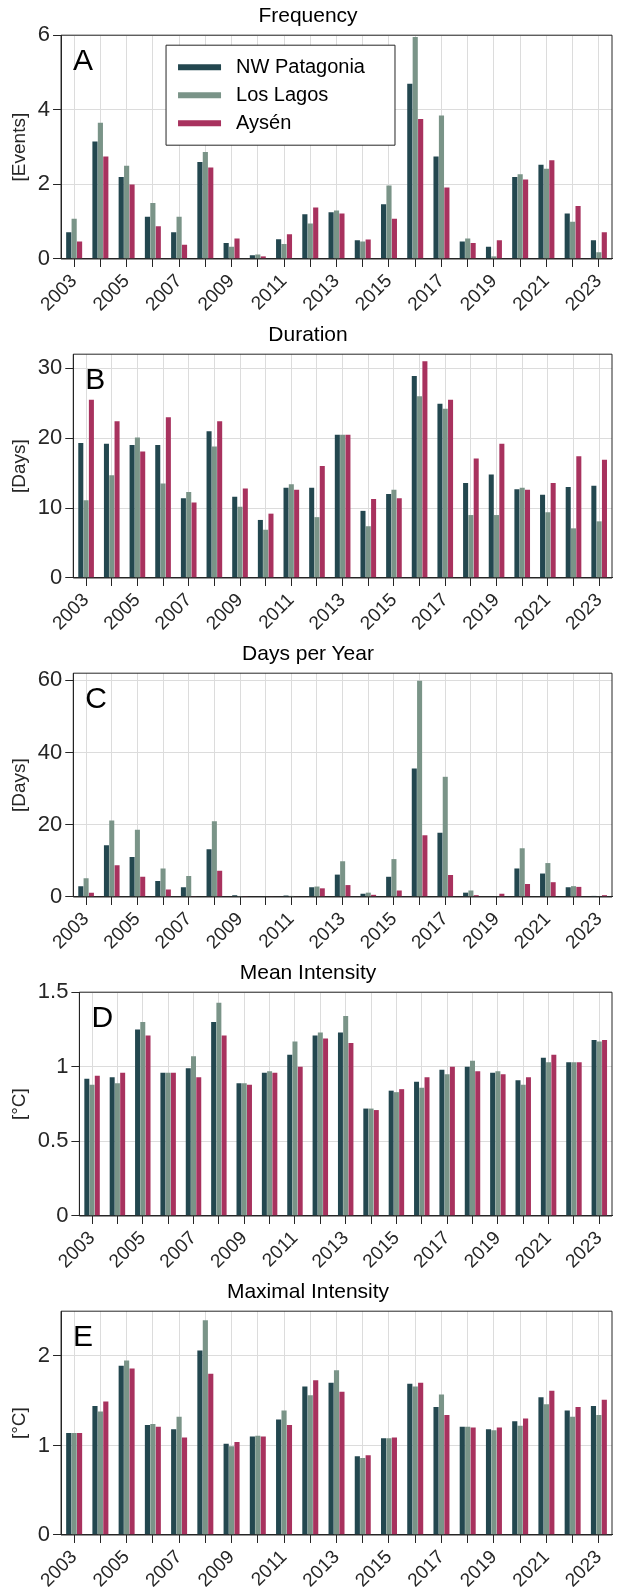 The image size is (624, 1595). What do you see at coordinates (301, 65) in the screenshot?
I see `legend-label: NW Patagonia` at bounding box center [301, 65].